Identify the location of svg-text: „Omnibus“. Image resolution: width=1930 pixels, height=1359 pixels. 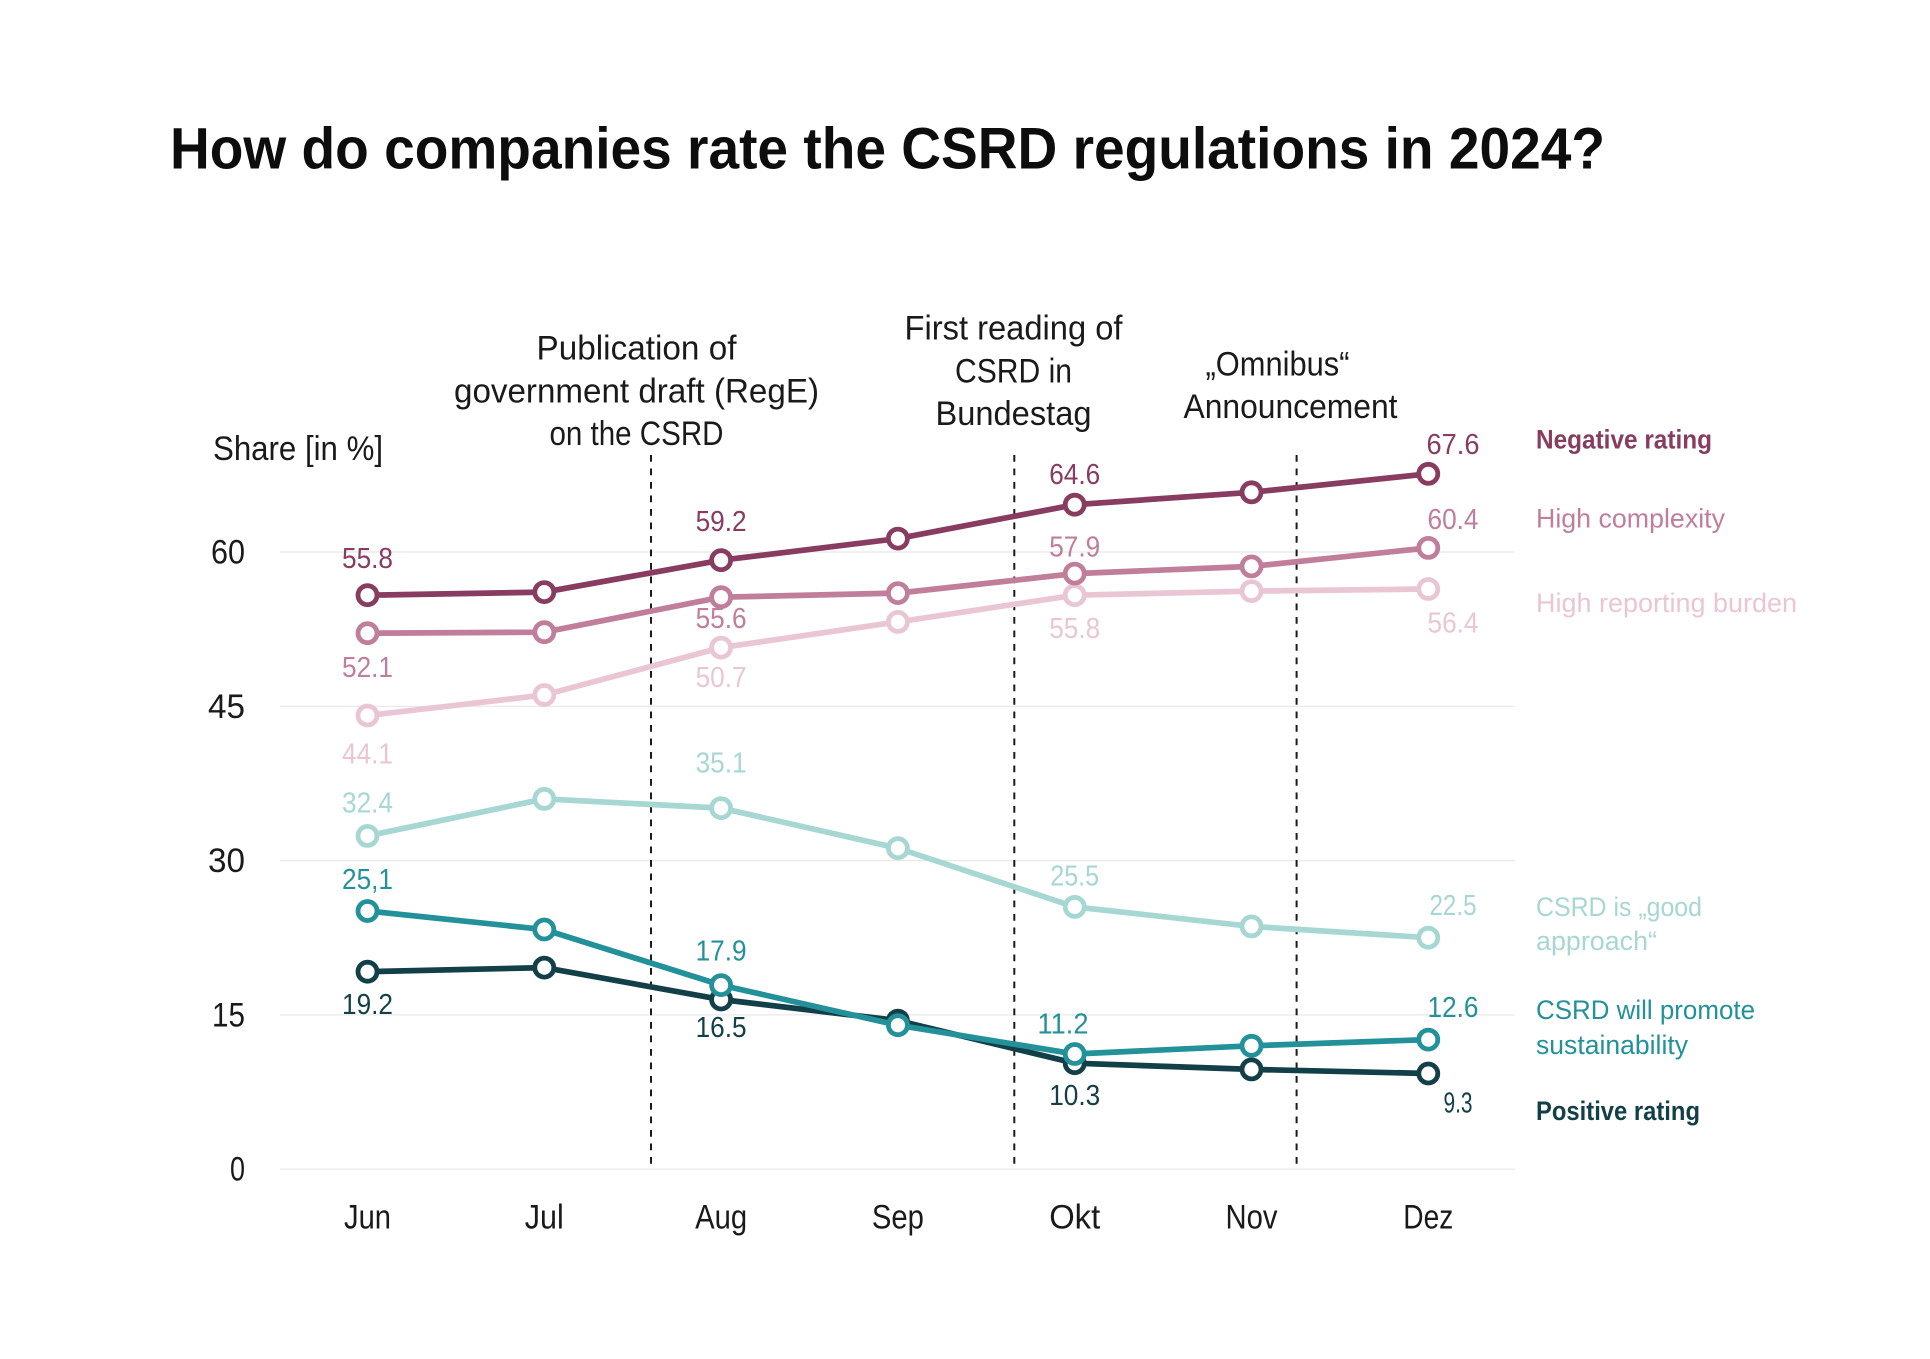
(1278, 365).